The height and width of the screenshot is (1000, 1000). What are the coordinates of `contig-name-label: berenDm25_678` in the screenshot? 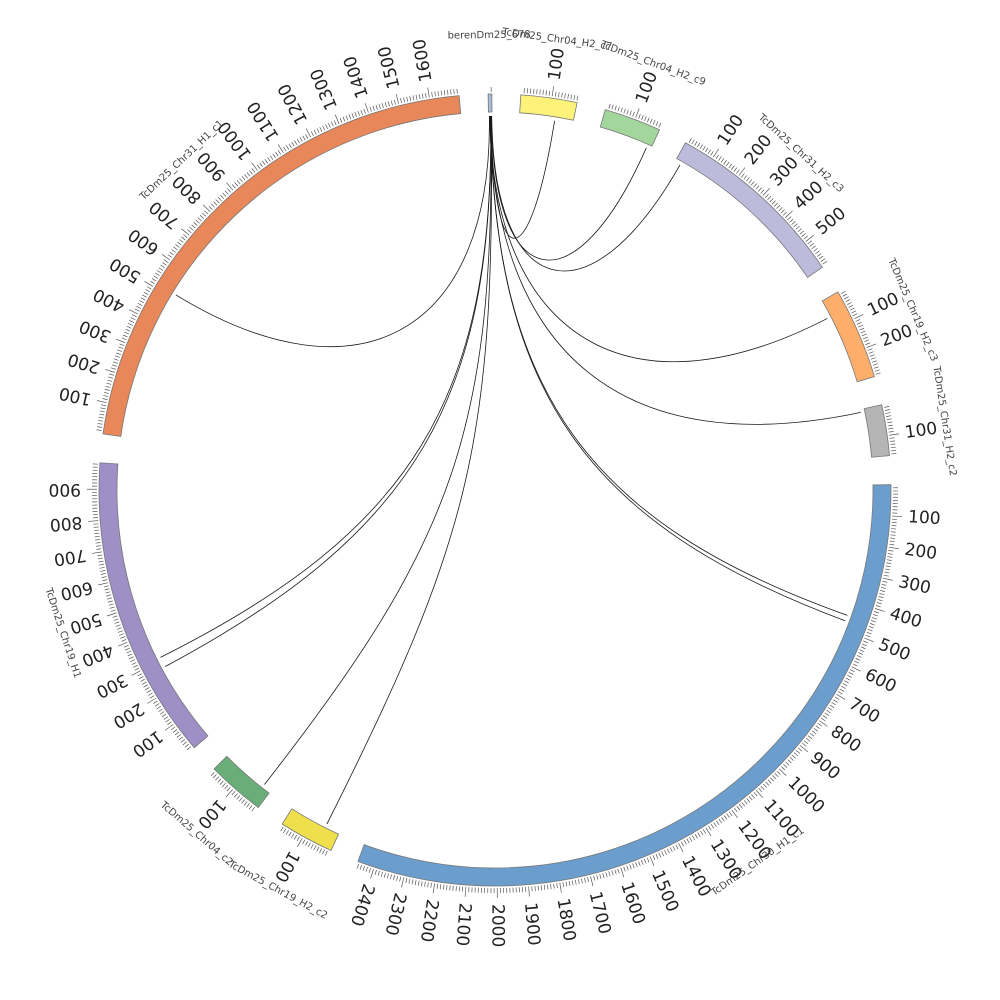 It's located at (489, 36).